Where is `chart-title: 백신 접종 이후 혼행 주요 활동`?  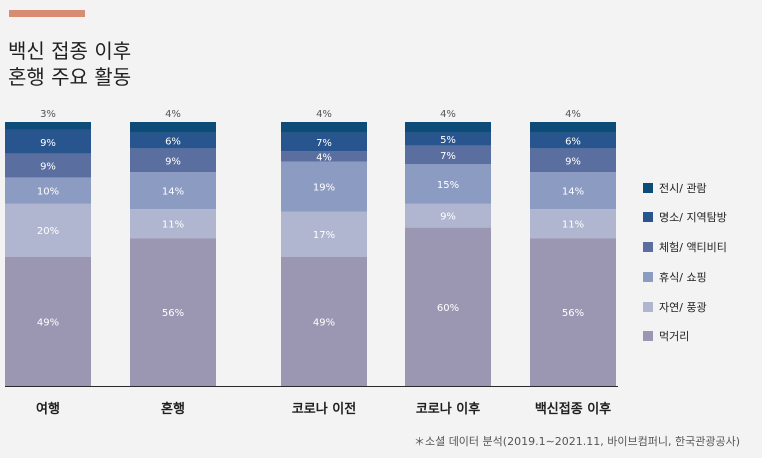
chart-title: 백신 접종 이후 혼행 주요 활동 is located at coordinates (69, 64).